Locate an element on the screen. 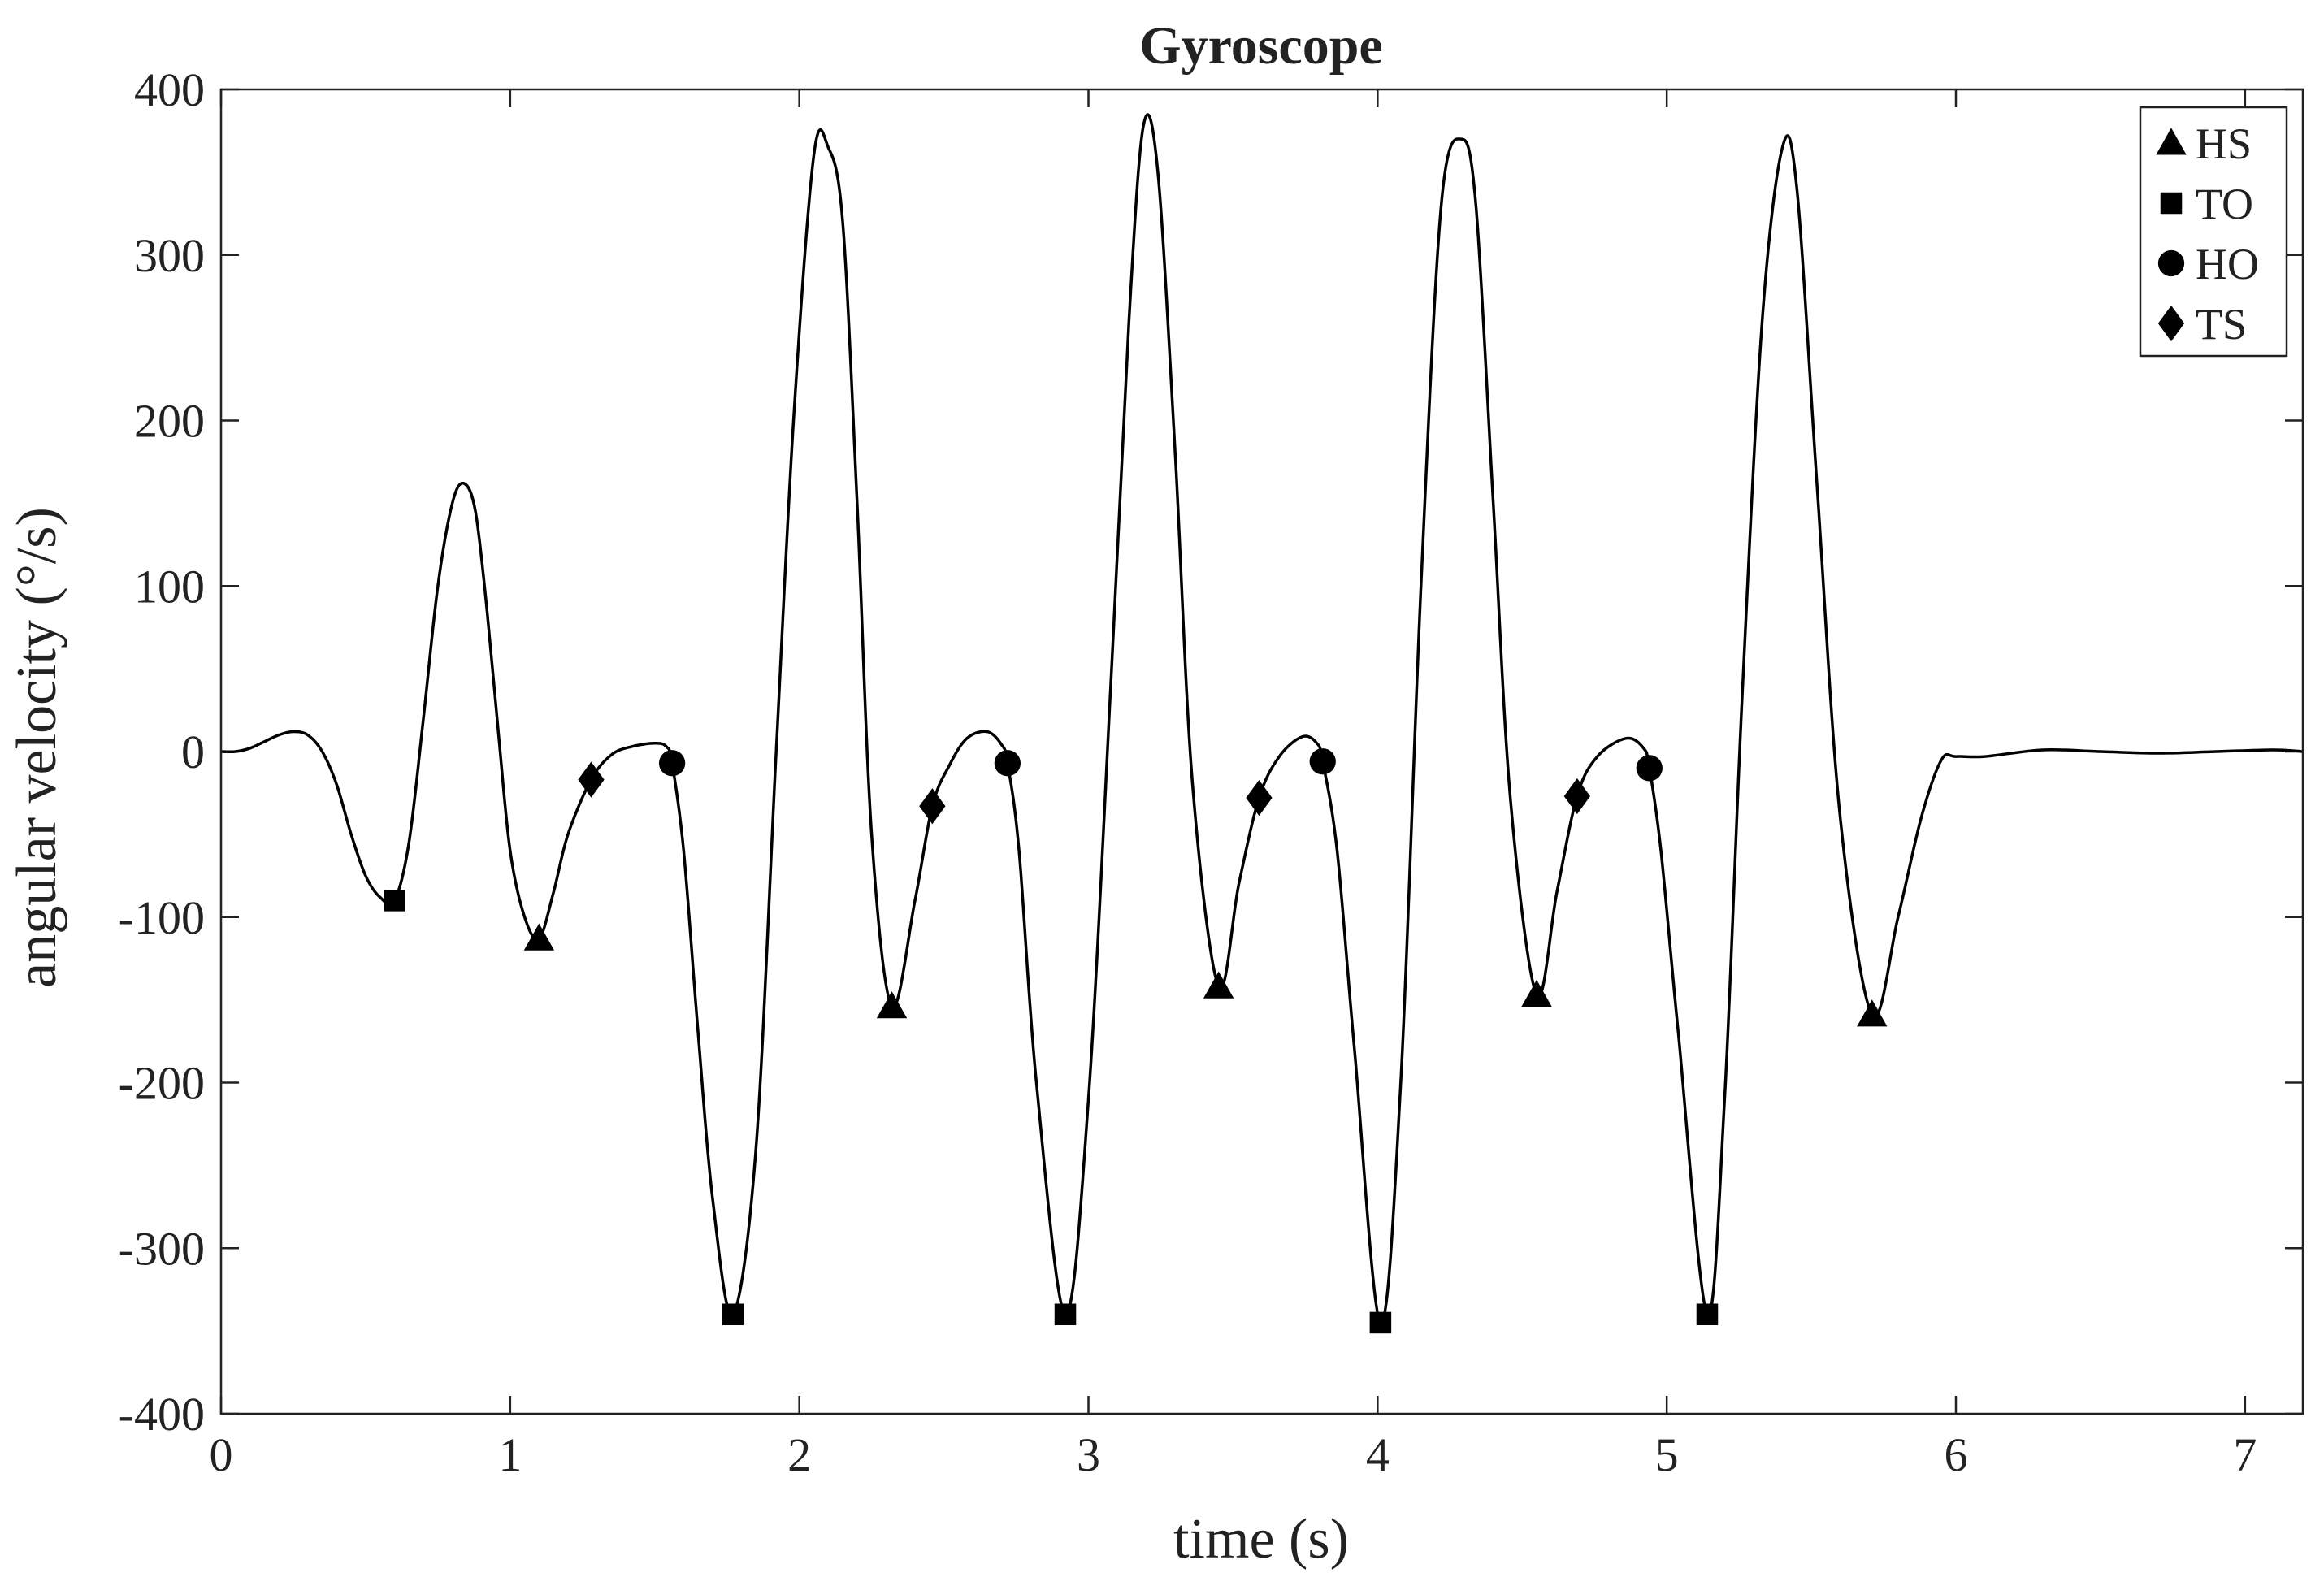 The image size is (2324, 1586). x-tick-label: 2 is located at coordinates (799, 1454).